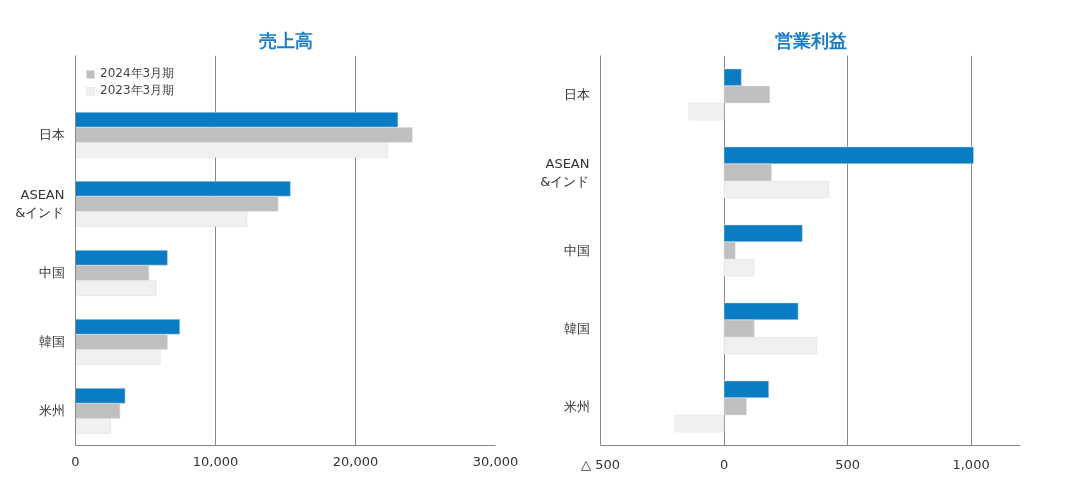 The height and width of the screenshot is (491, 1073). What do you see at coordinates (137, 73) in the screenshot?
I see `legend-label: 2024年3月期` at bounding box center [137, 73].